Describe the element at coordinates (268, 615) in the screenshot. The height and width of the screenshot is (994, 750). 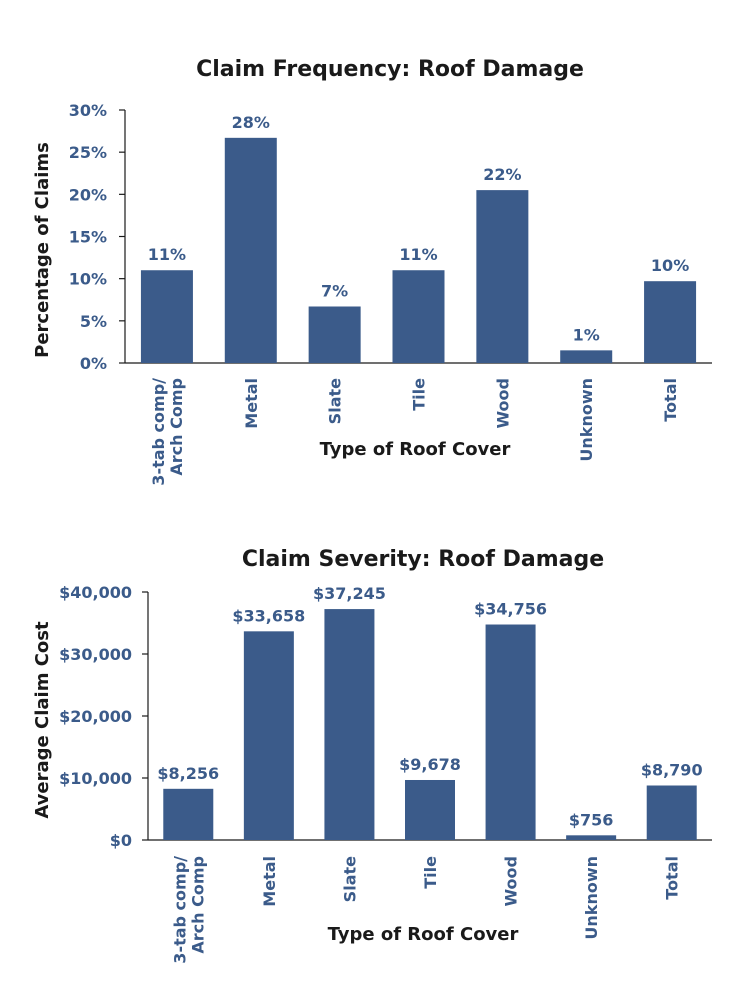
I see `data-label: $33,658` at that location.